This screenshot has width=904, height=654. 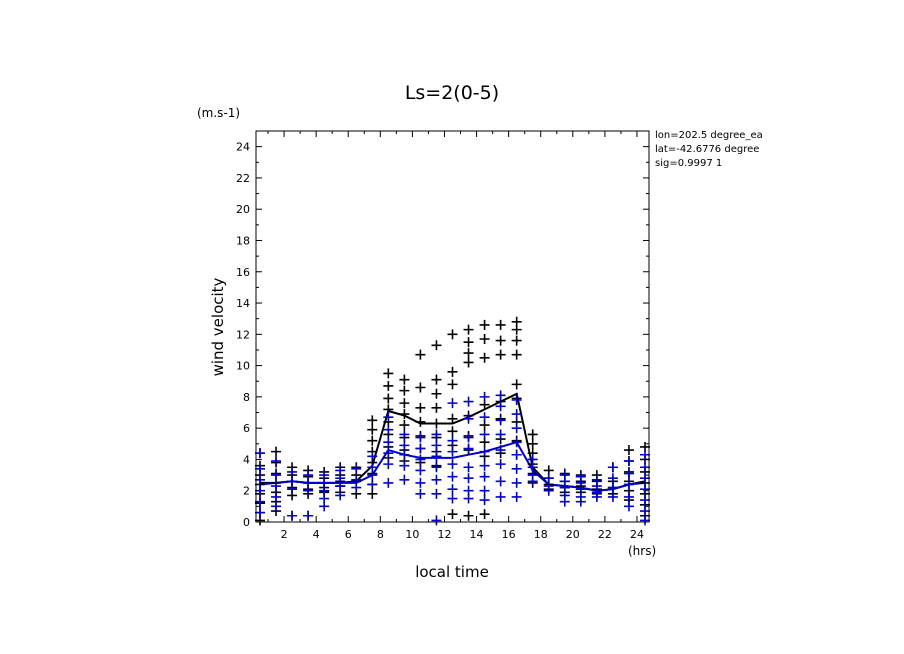 What do you see at coordinates (452, 421) in the screenshot?
I see `scatter-markers` at bounding box center [452, 421].